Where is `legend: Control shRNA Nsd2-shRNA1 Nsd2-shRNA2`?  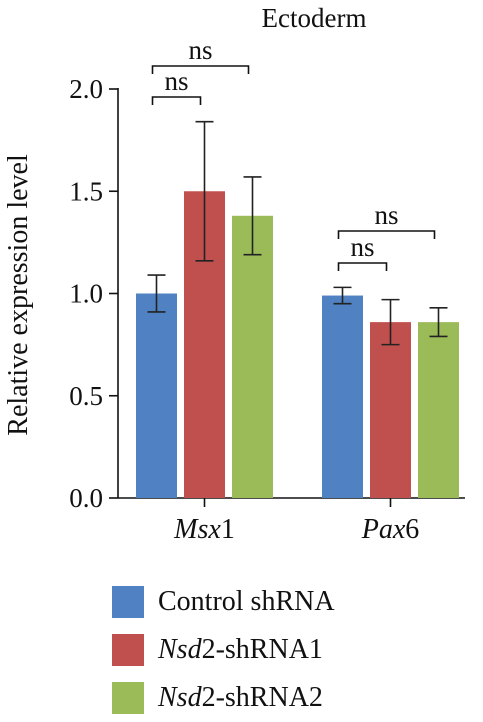
legend: Control shRNA Nsd2-shRNA1 Nsd2-shRNA2 is located at coordinates (223, 650).